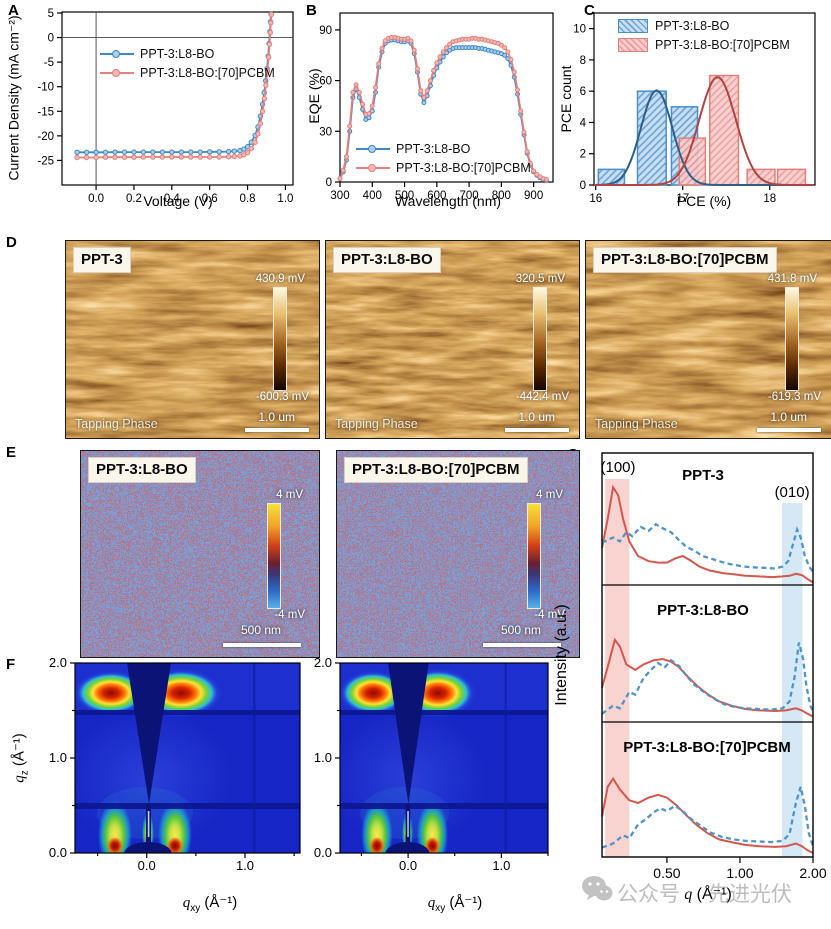 The width and height of the screenshot is (831, 929). I want to click on watermark-text-right: 先进光伏, so click(750, 894).